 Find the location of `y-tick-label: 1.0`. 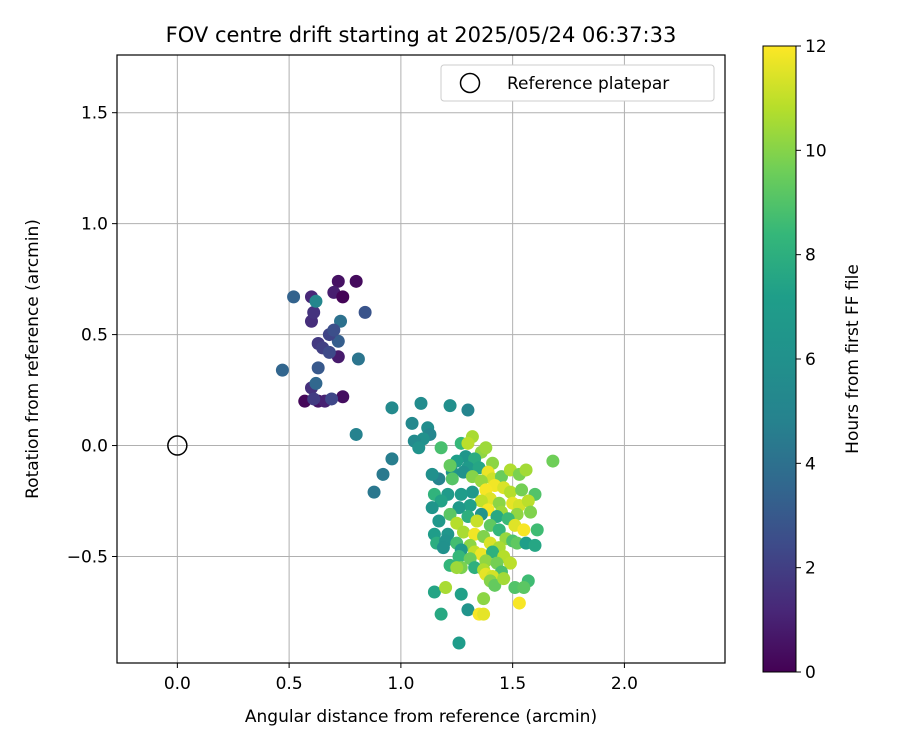

y-tick-label: 1.0 is located at coordinates (94, 225).